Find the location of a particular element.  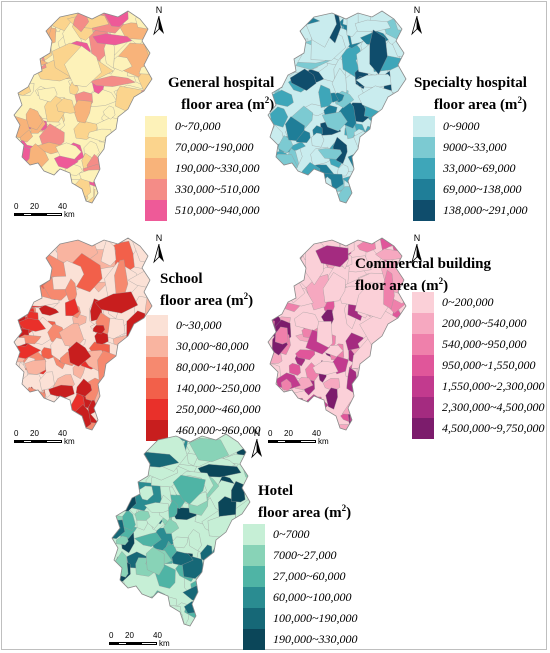

map-title: Specialty hospital floor area (m2) is located at coordinates (470, 94).